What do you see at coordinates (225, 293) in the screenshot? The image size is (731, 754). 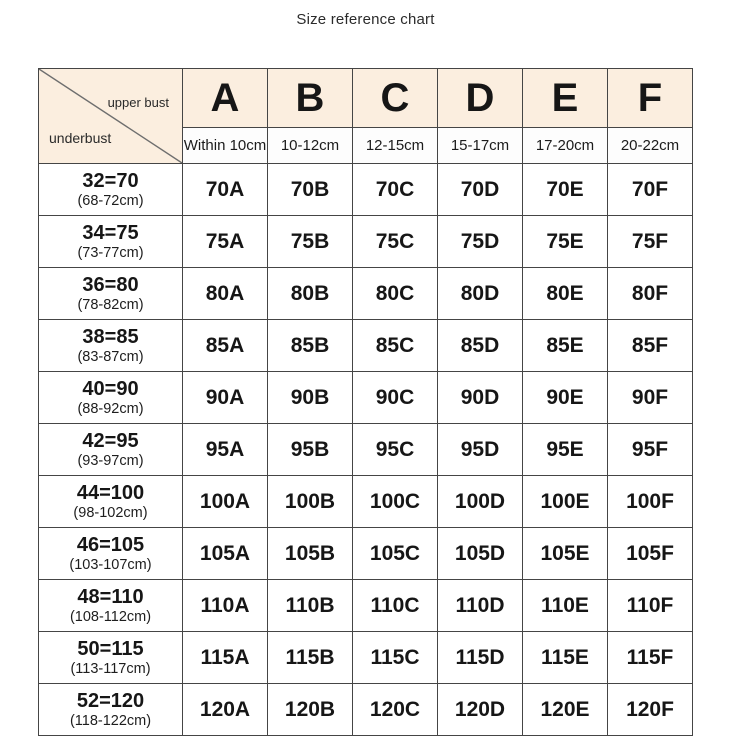 I see `size-cell: 80A` at bounding box center [225, 293].